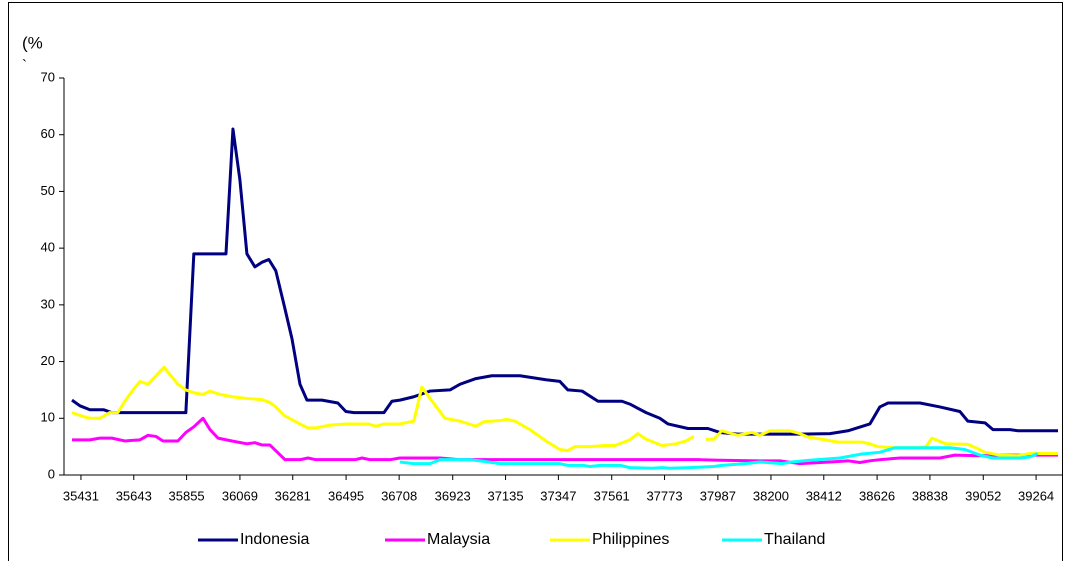  What do you see at coordinates (399, 495) in the screenshot?
I see `x-tick-label: 36708` at bounding box center [399, 495].